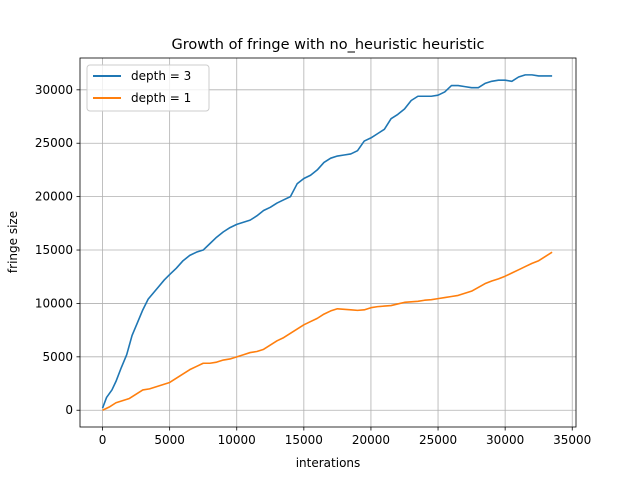 This screenshot has height=480, width=640. I want to click on y-tick-label: 10000, so click(54, 303).